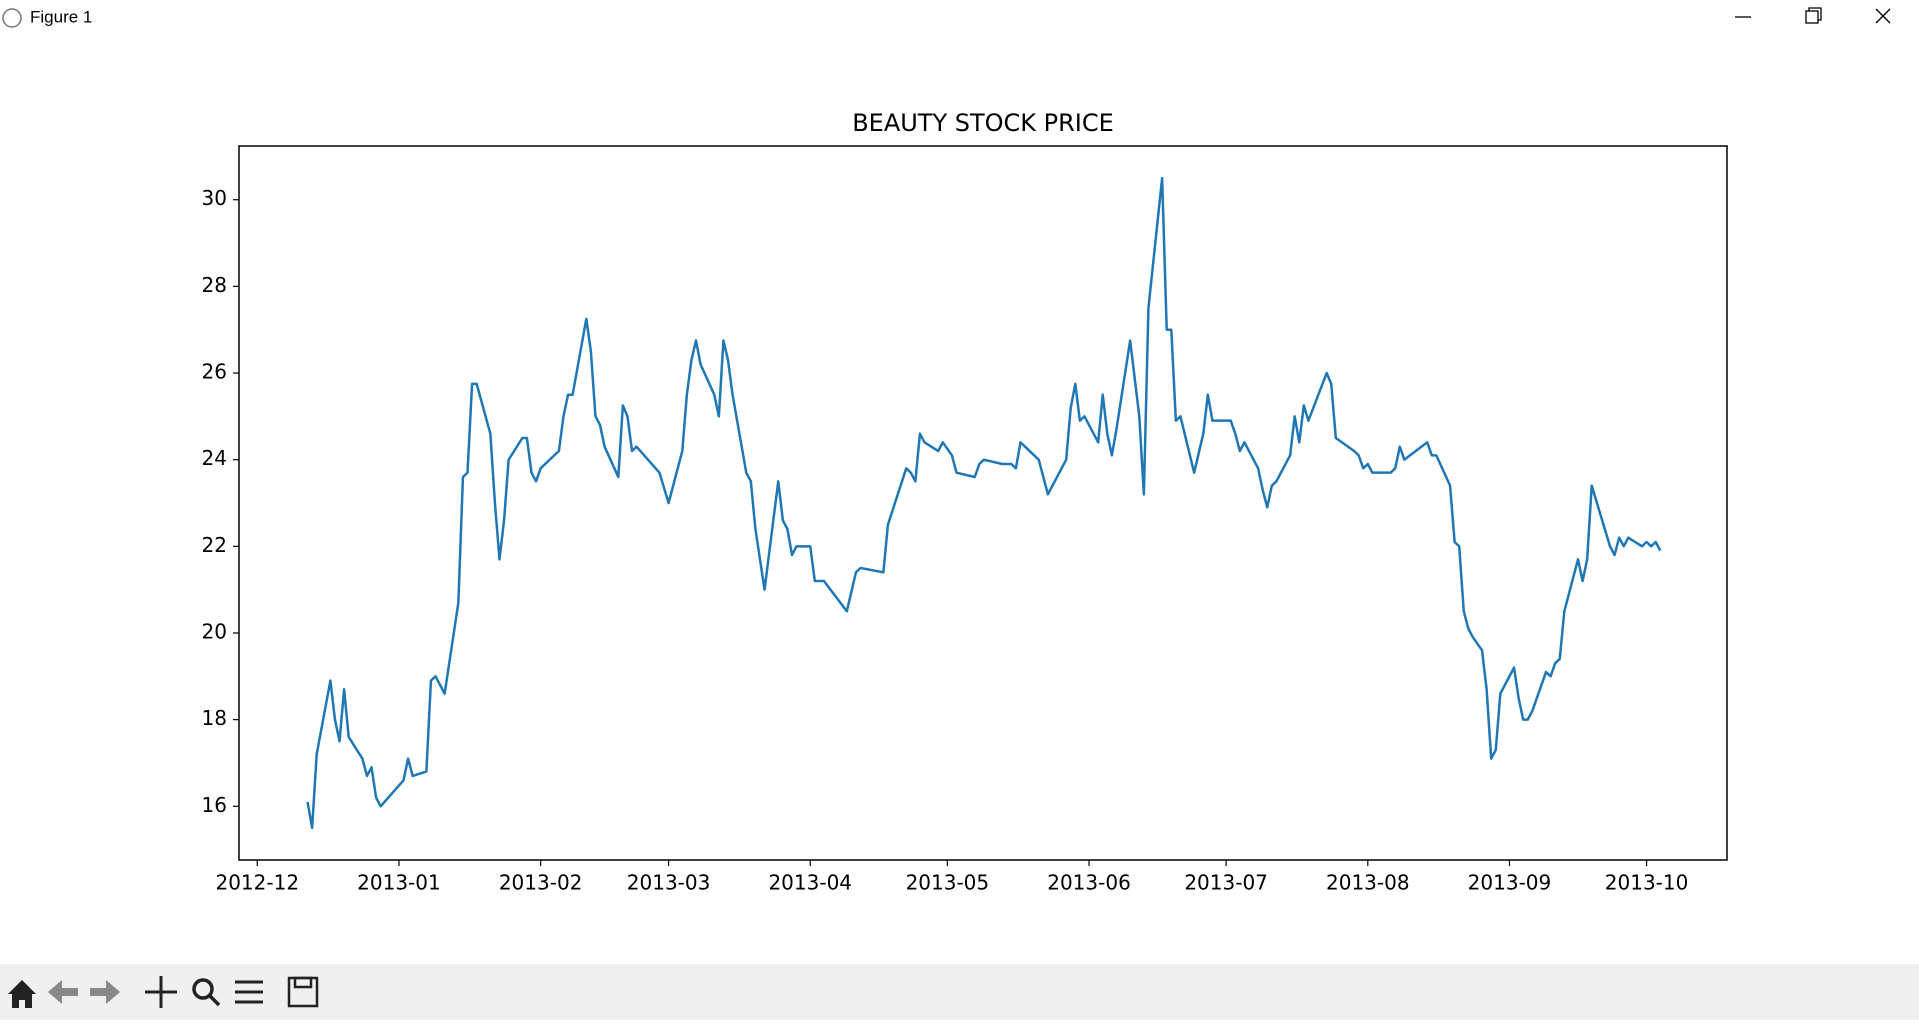 The width and height of the screenshot is (1919, 1024). What do you see at coordinates (63, 992) in the screenshot?
I see `back-button` at bounding box center [63, 992].